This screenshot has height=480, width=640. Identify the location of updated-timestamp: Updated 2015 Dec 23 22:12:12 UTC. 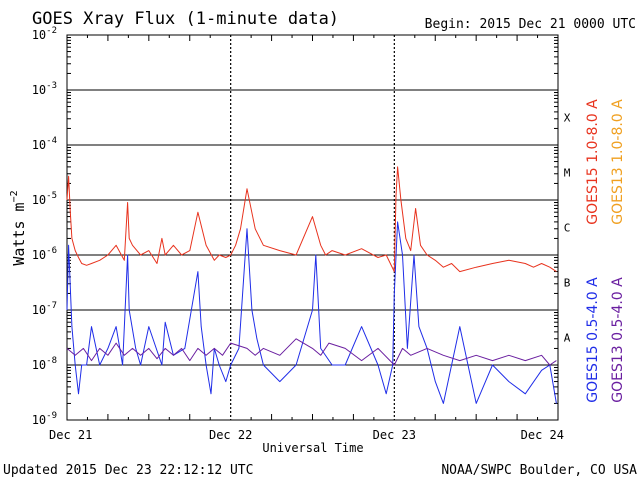
(128, 470).